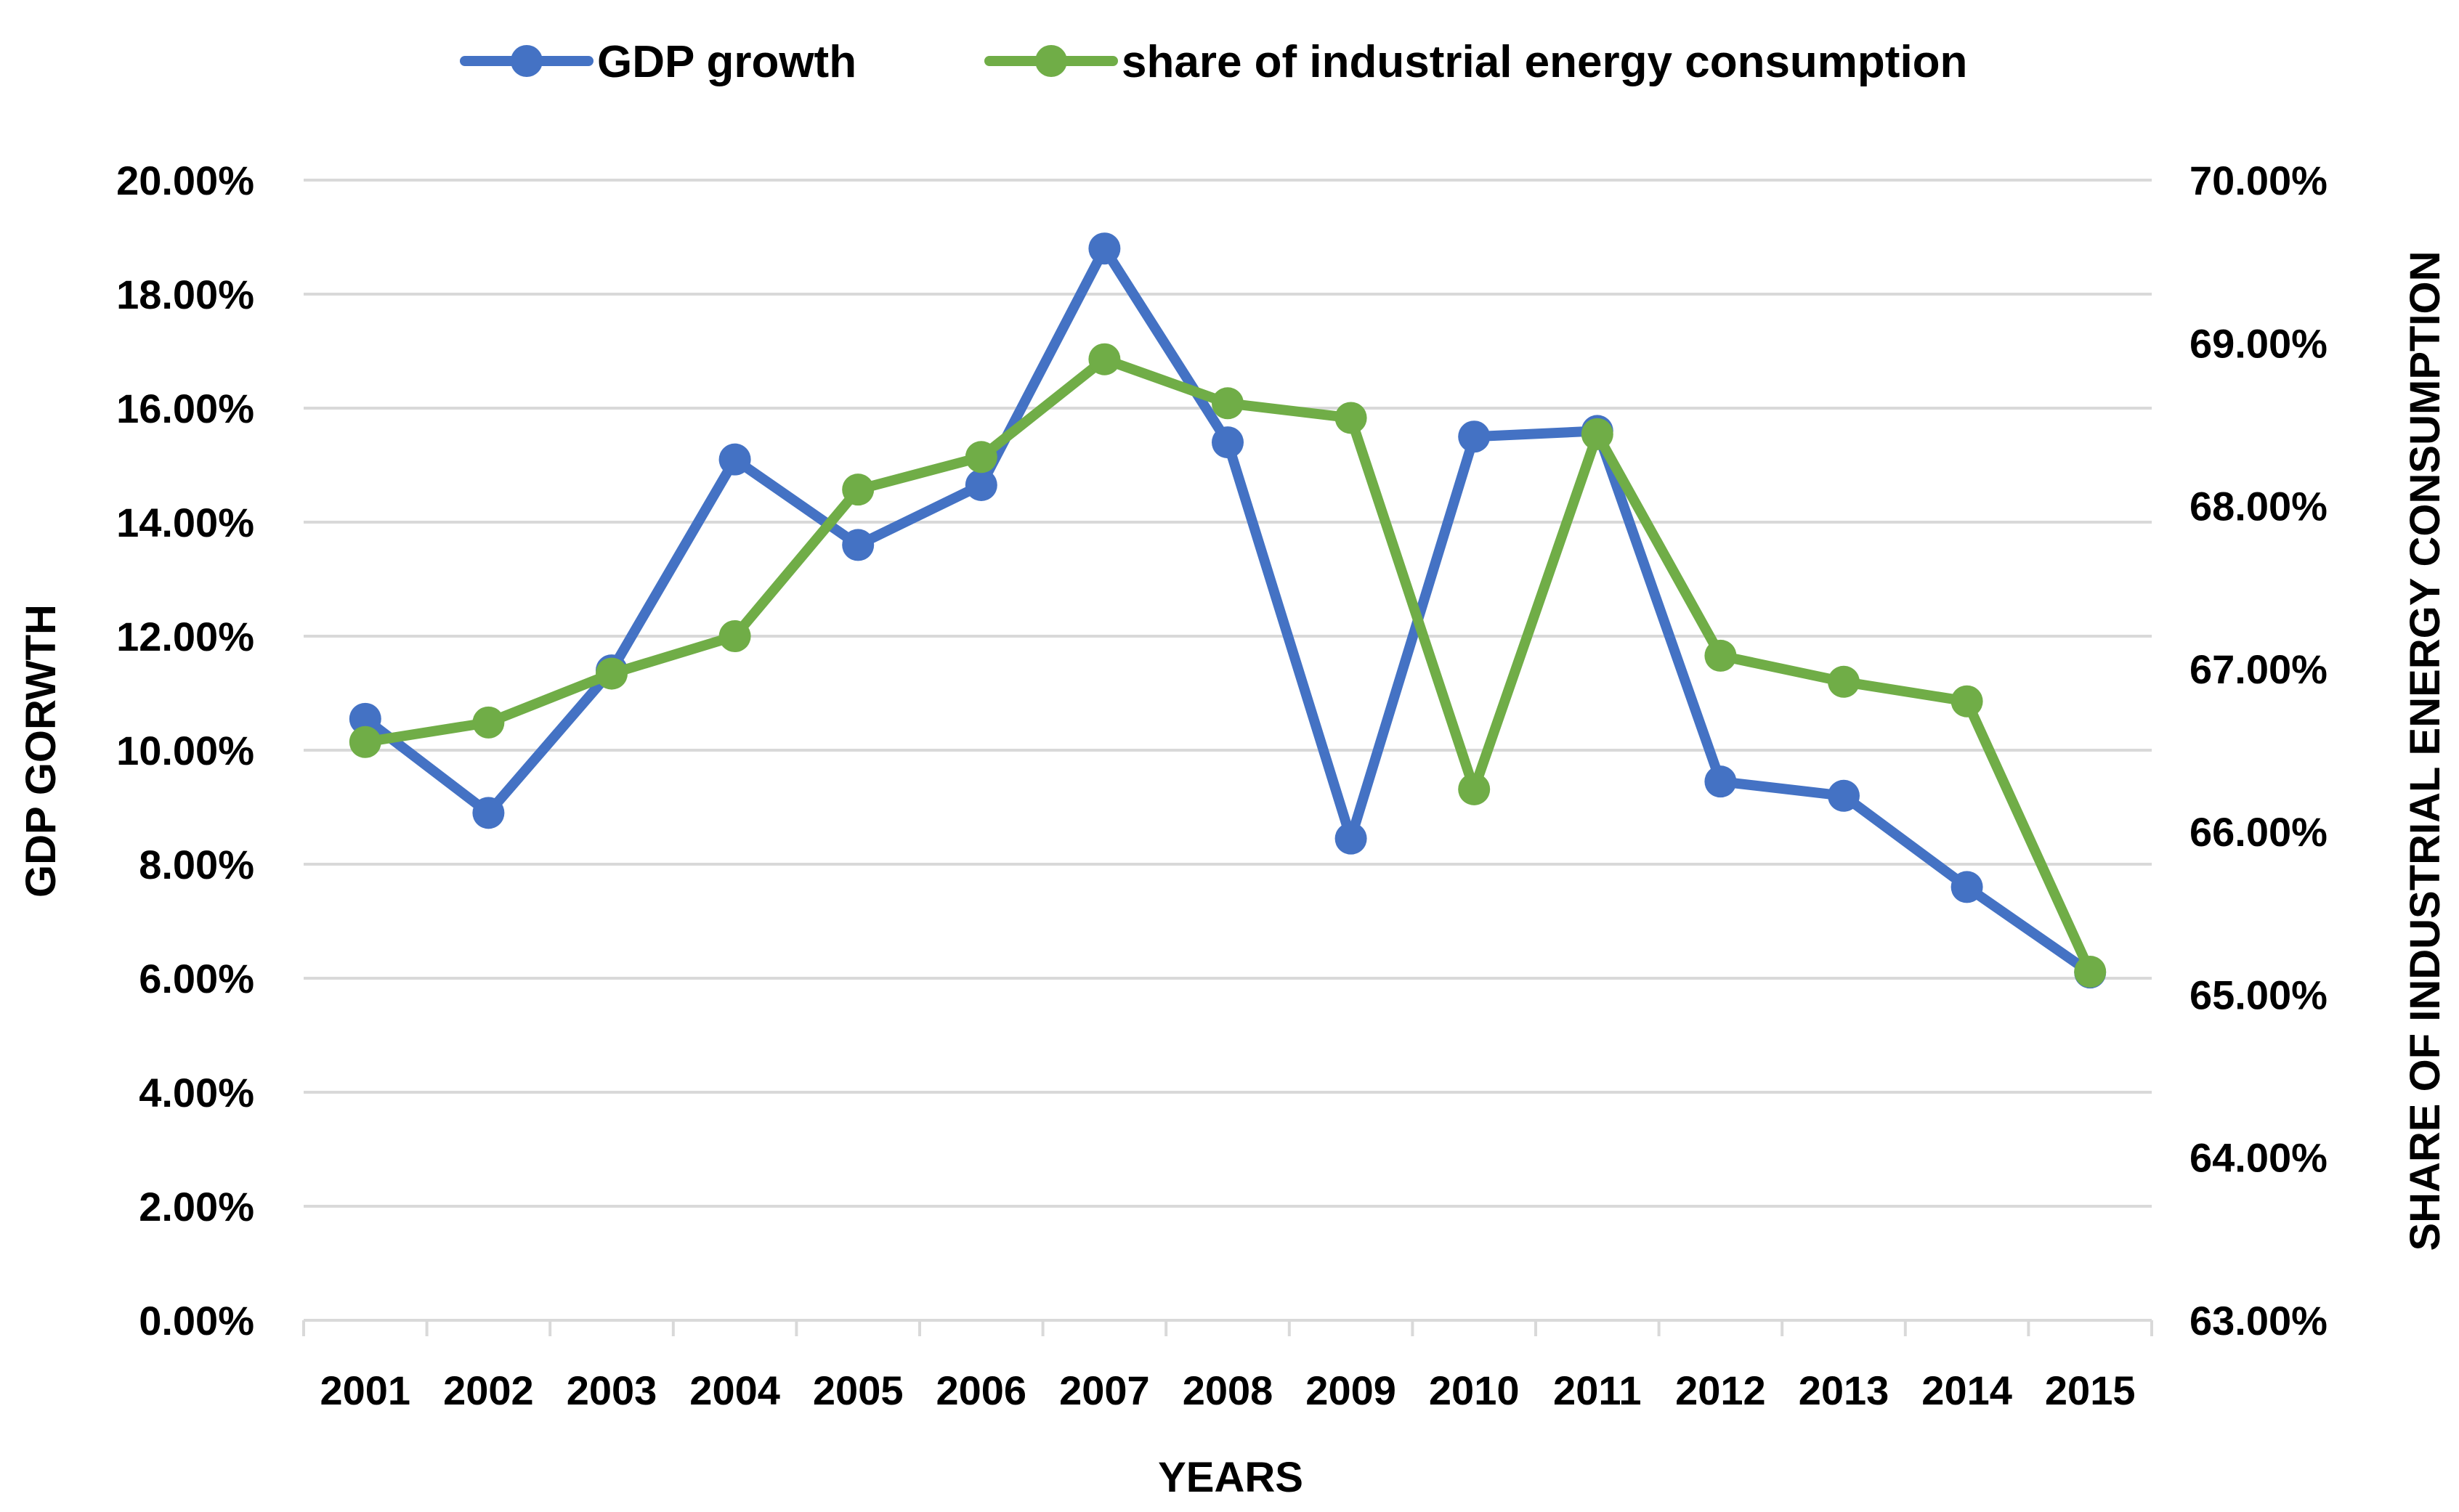 The height and width of the screenshot is (1512, 2459). Describe the element at coordinates (1104, 1390) in the screenshot. I see `x-tick-label: 2007` at that location.